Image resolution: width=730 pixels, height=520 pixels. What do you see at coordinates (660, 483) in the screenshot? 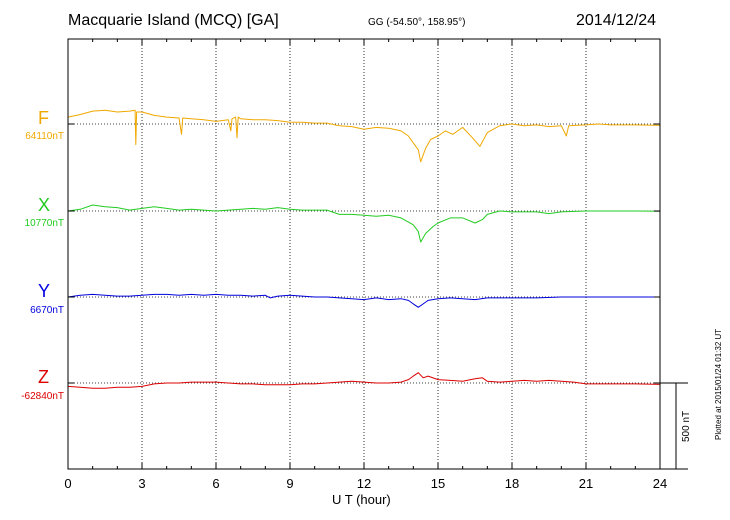
I see `x-tick-label-24: 24` at bounding box center [660, 483].